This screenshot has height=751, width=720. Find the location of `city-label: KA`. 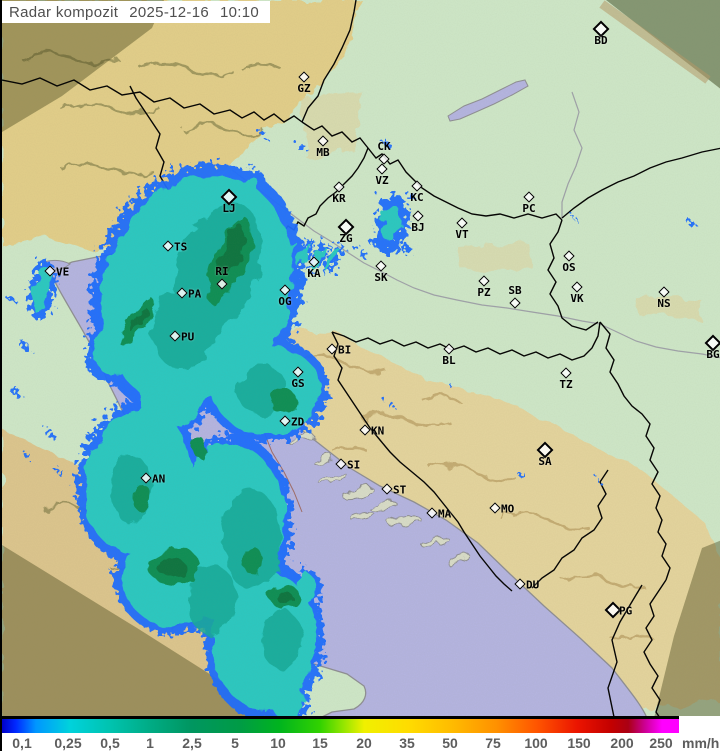

city-label: KA is located at coordinates (314, 273).